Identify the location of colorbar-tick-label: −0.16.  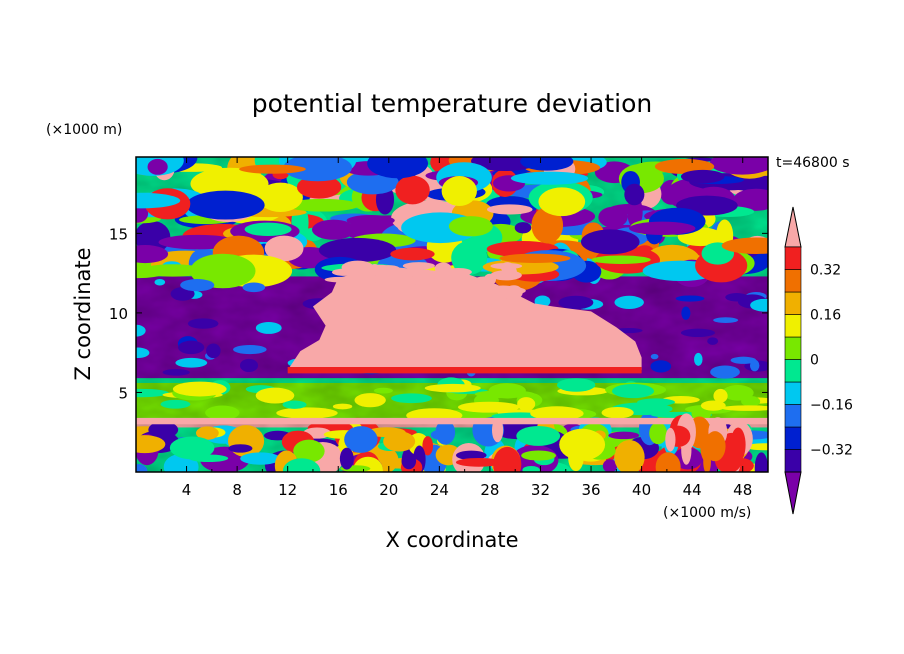
(831, 406).